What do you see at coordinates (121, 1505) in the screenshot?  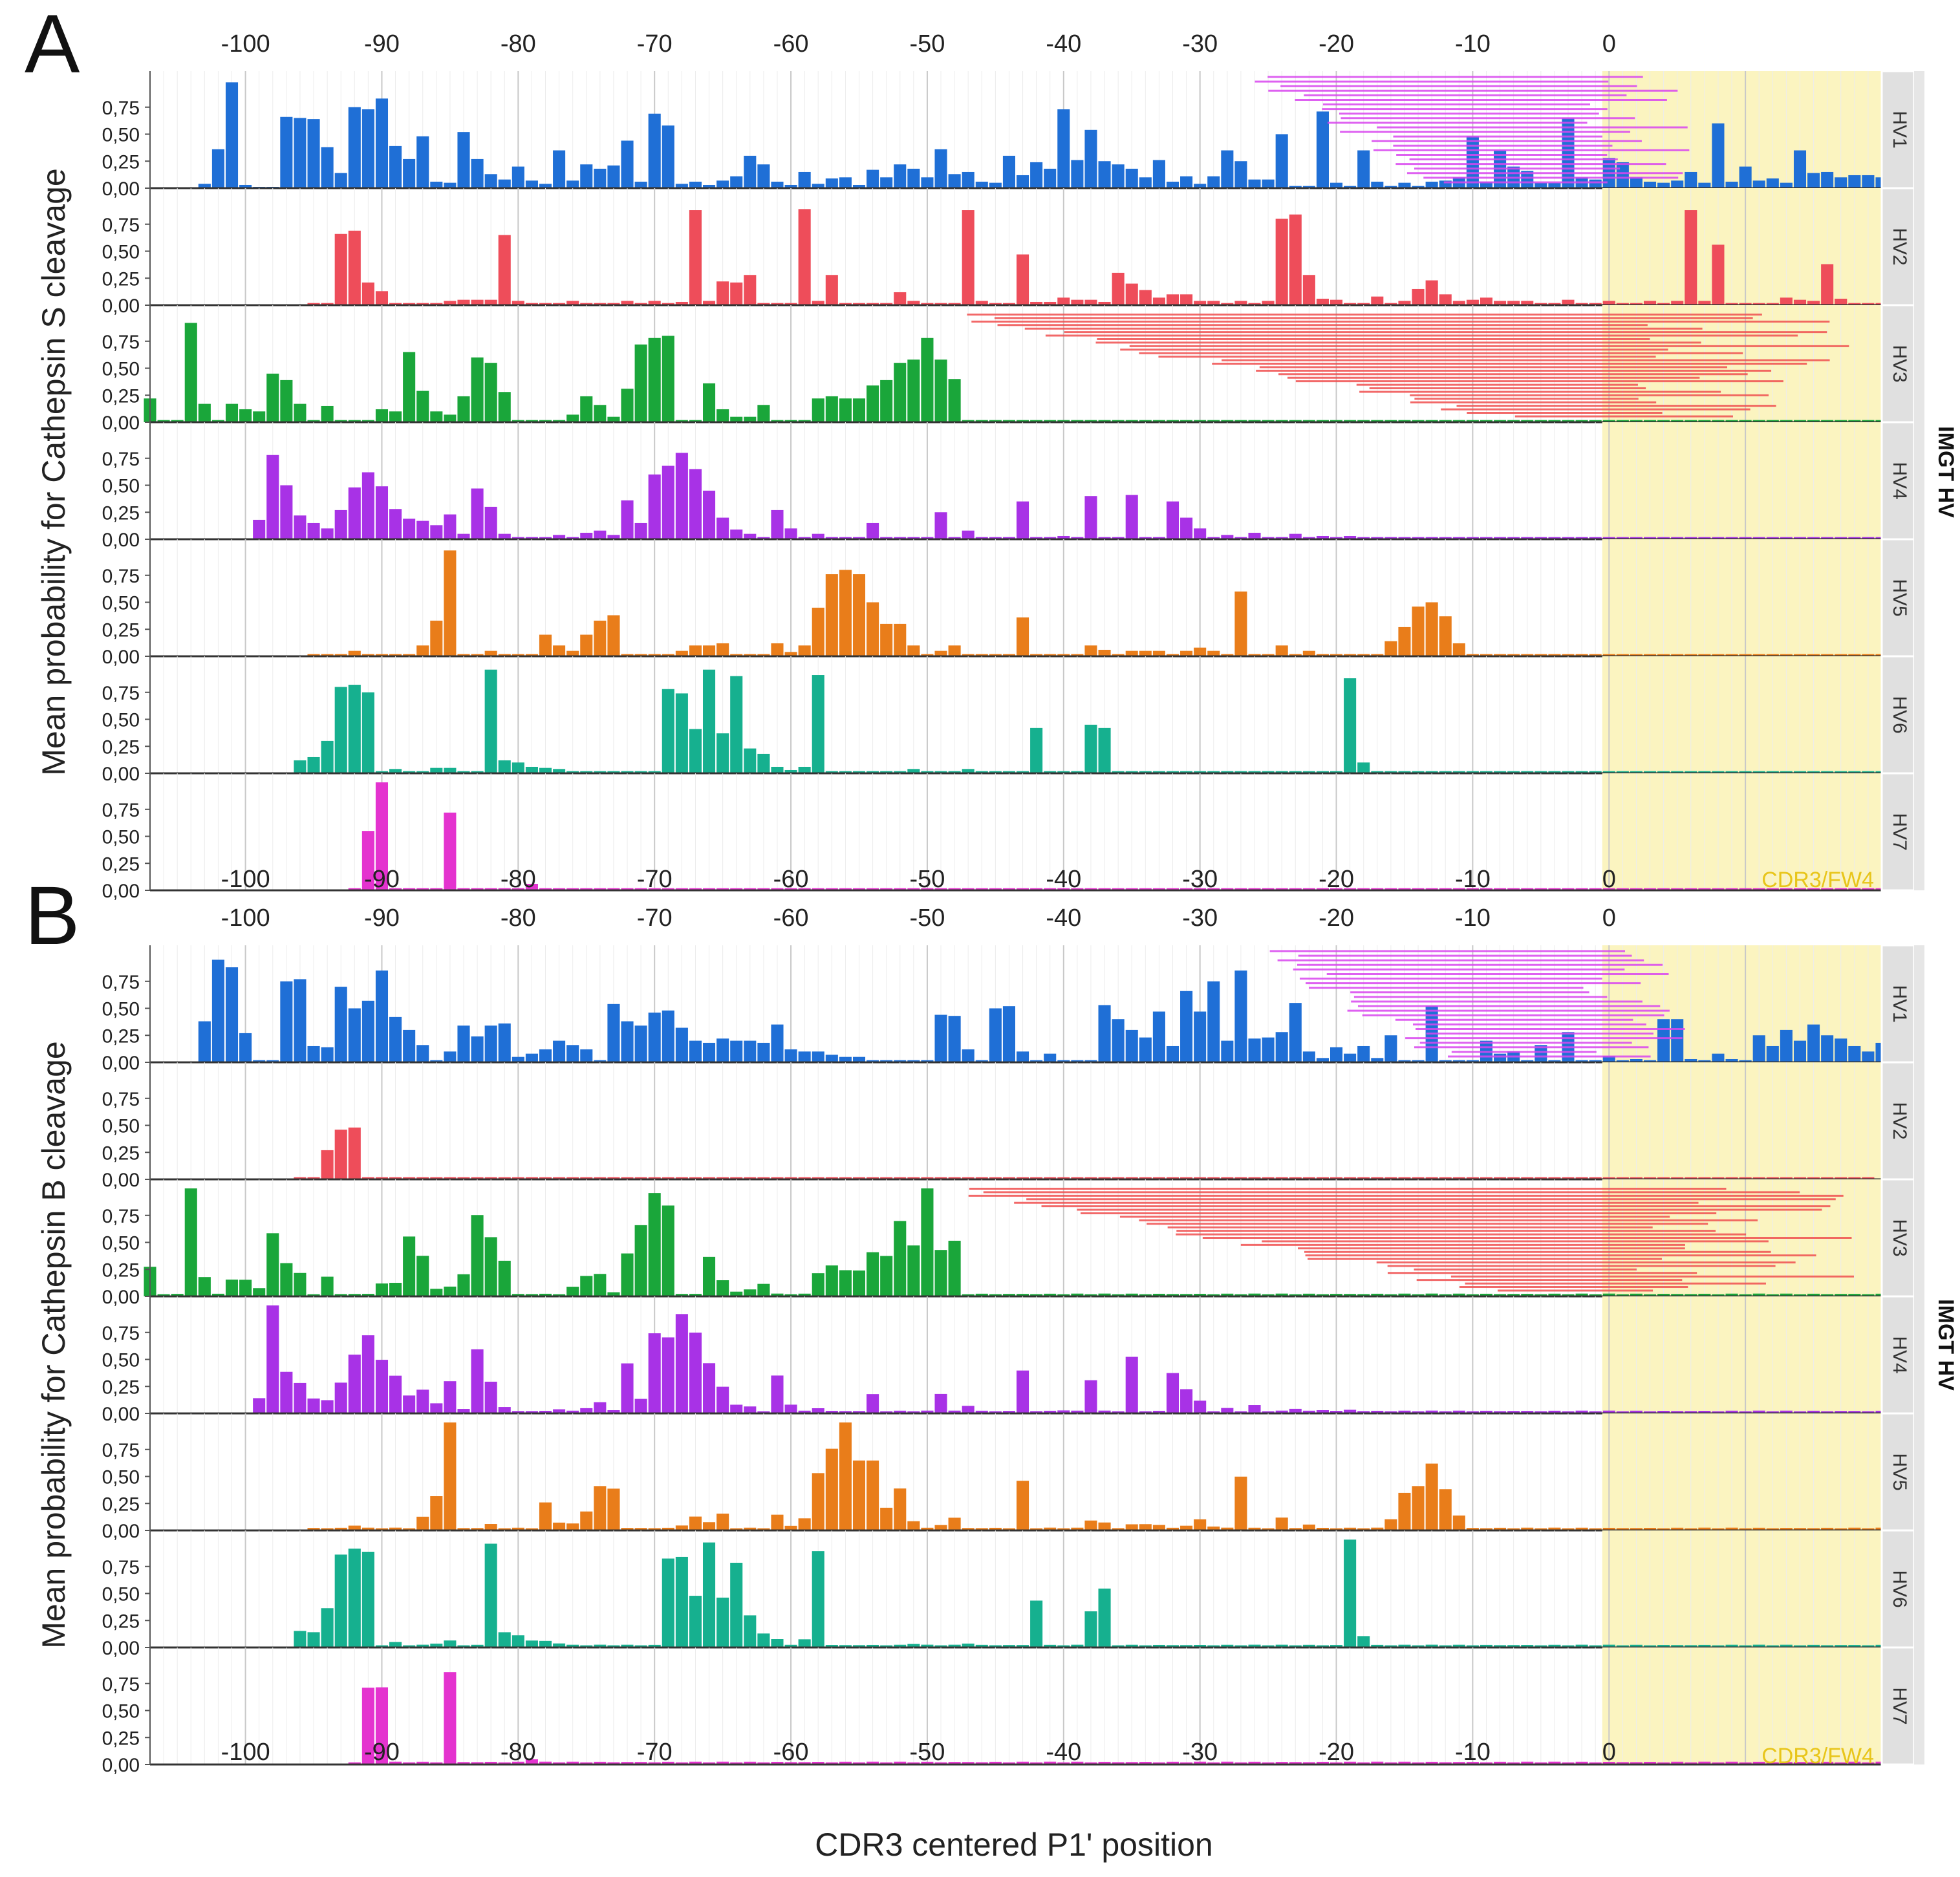 I see `y-tick-label: 0,25` at bounding box center [121, 1505].